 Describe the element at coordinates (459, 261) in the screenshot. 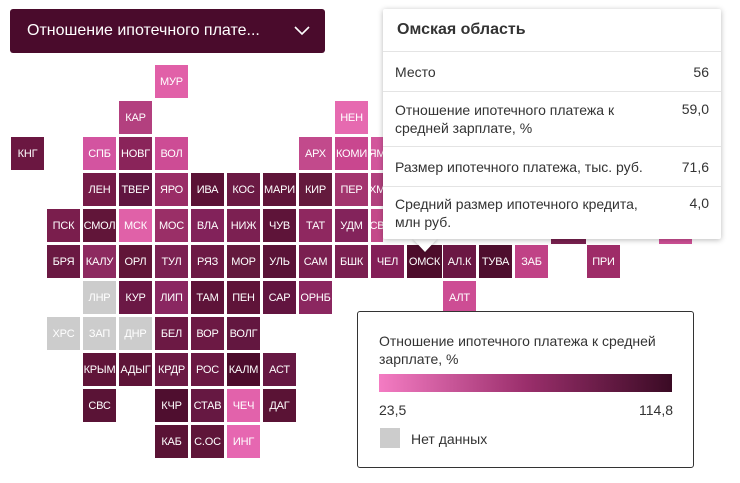

I see `region-tile: АЛ.К` at that location.